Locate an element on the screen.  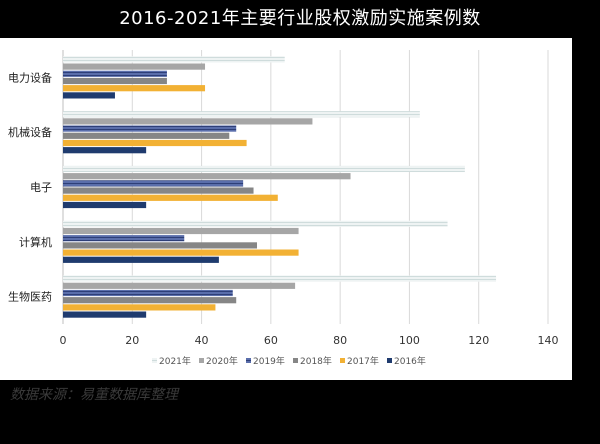
bar-计算机-2017年 is located at coordinates (181, 252).